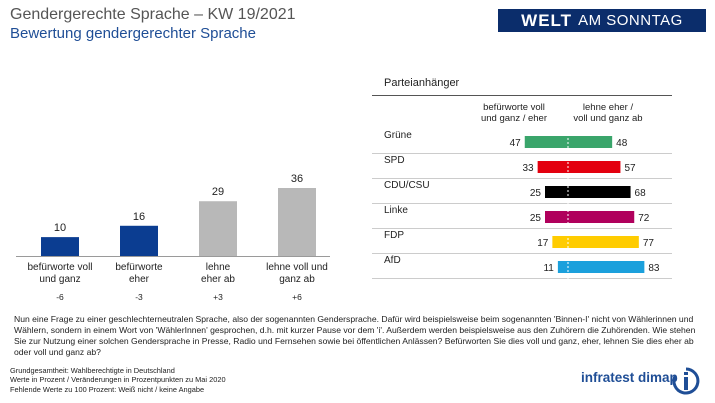 The height and width of the screenshot is (403, 715). I want to click on welt-am-sonntag-logo: WELT AM SONNTAG, so click(602, 20).